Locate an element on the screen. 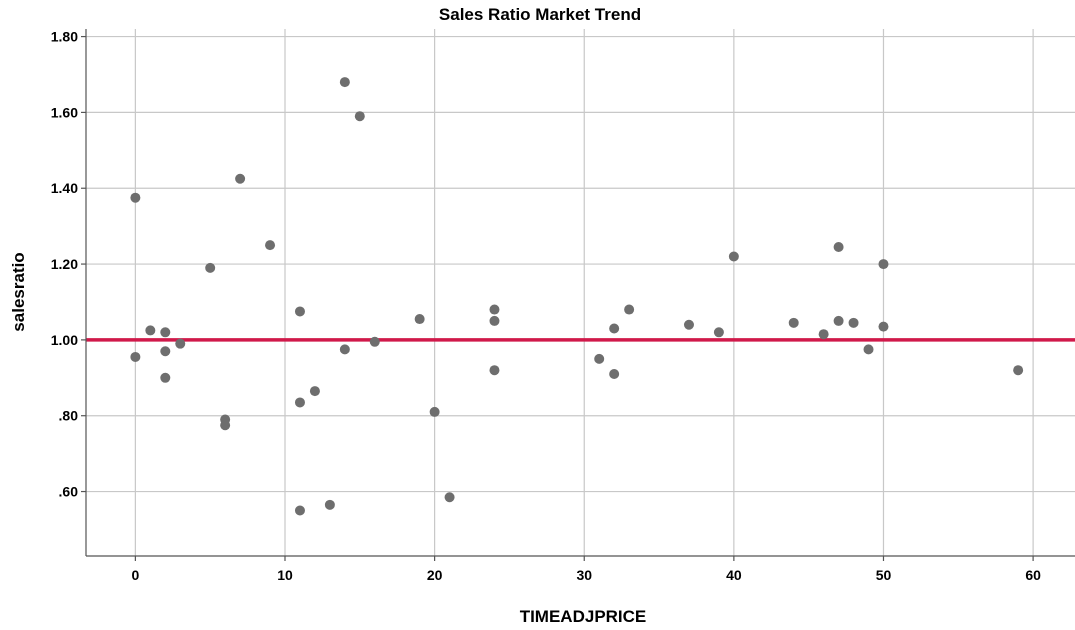 The width and height of the screenshot is (1075, 630). y-tick-label-6: 1.80 is located at coordinates (64, 37).